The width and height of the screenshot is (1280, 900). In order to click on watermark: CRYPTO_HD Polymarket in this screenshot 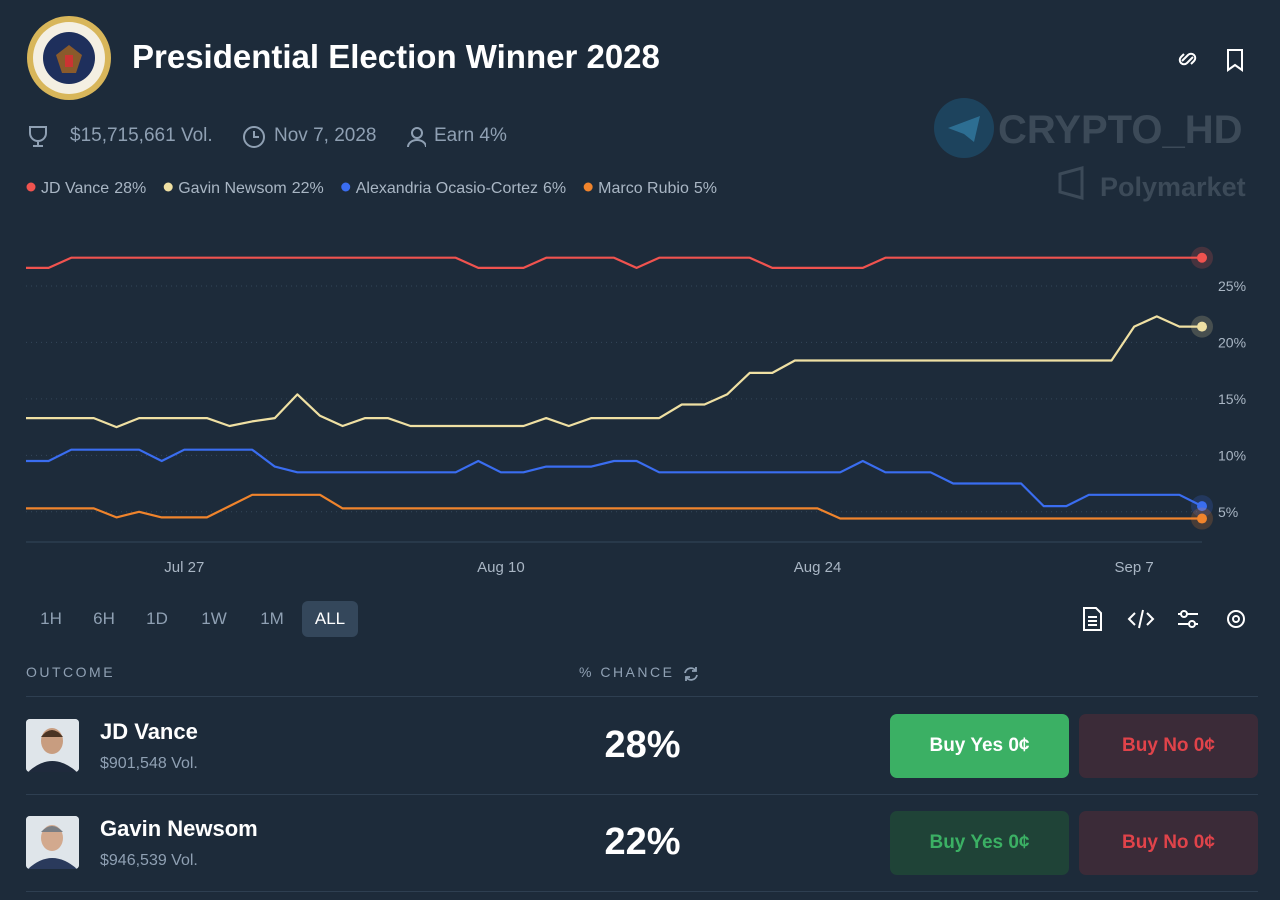, I will do `click(1090, 150)`.